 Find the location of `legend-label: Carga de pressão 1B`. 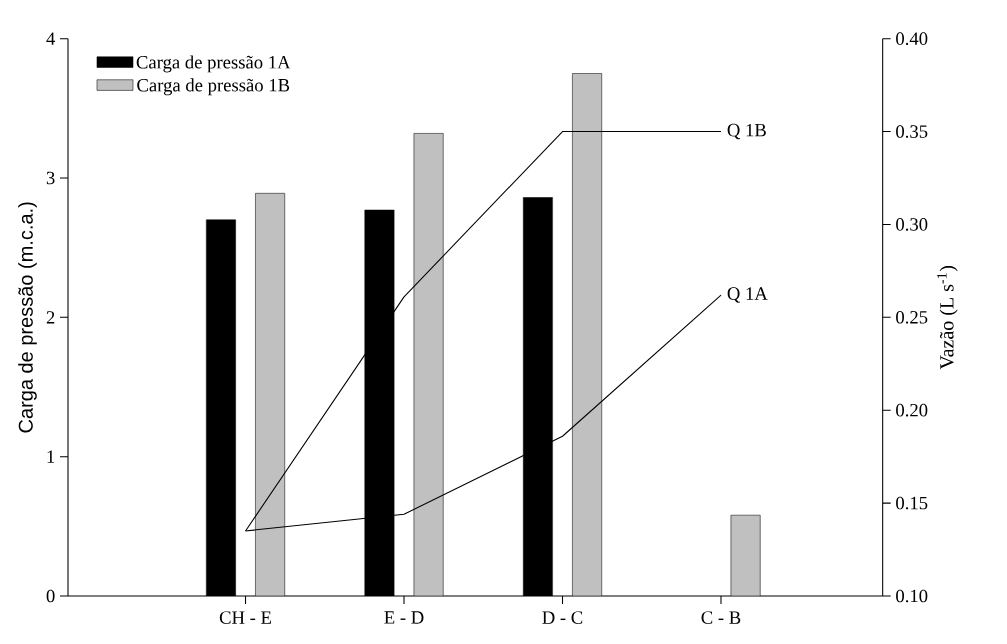

legend-label: Carga de pressão 1B is located at coordinates (213, 87).